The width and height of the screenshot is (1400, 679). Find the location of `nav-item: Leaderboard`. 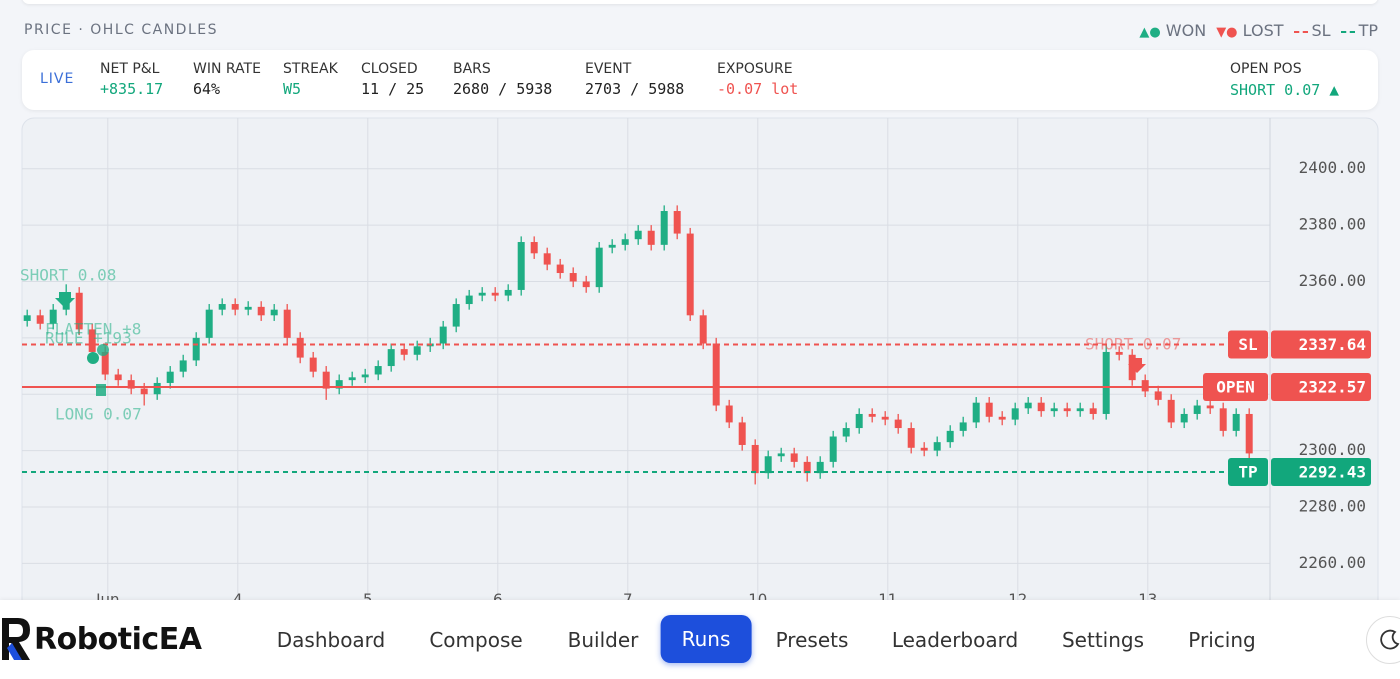

nav-item: Leaderboard is located at coordinates (955, 640).